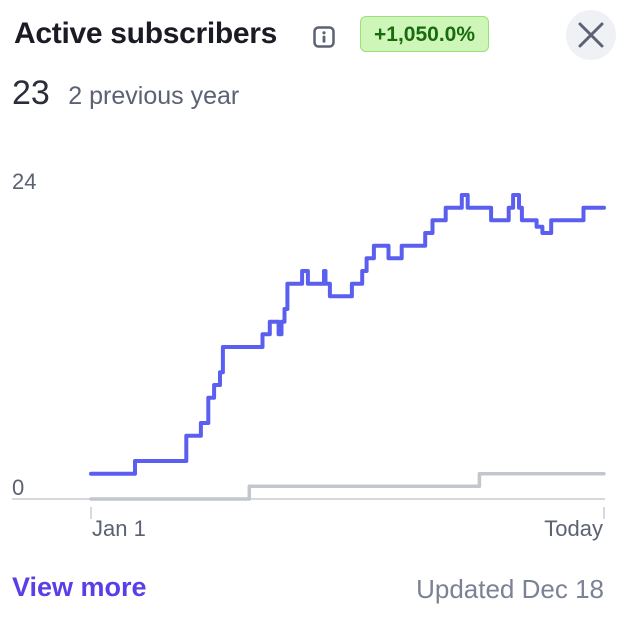 The height and width of the screenshot is (624, 624). I want to click on summary: 23 2 previous year, so click(125, 93).